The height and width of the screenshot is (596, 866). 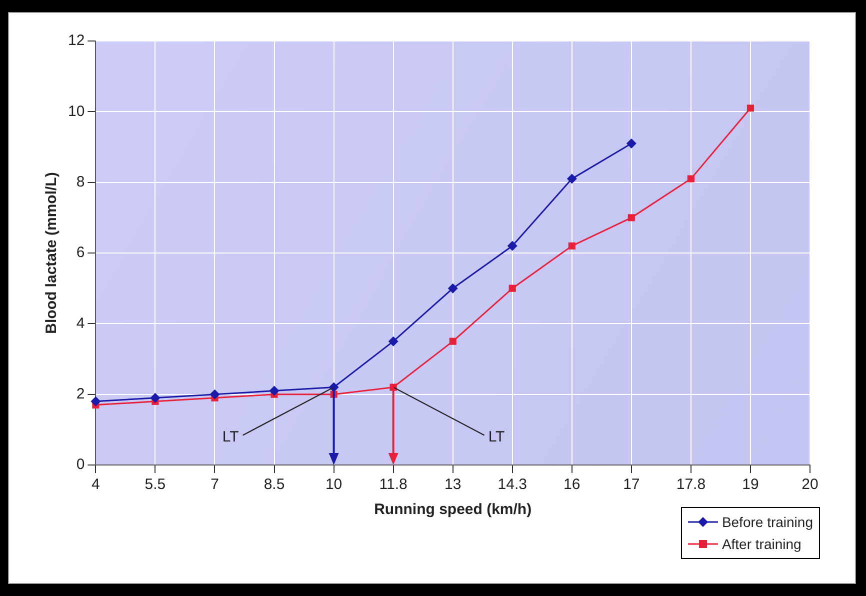 What do you see at coordinates (453, 485) in the screenshot?
I see `x-tick-label: 13` at bounding box center [453, 485].